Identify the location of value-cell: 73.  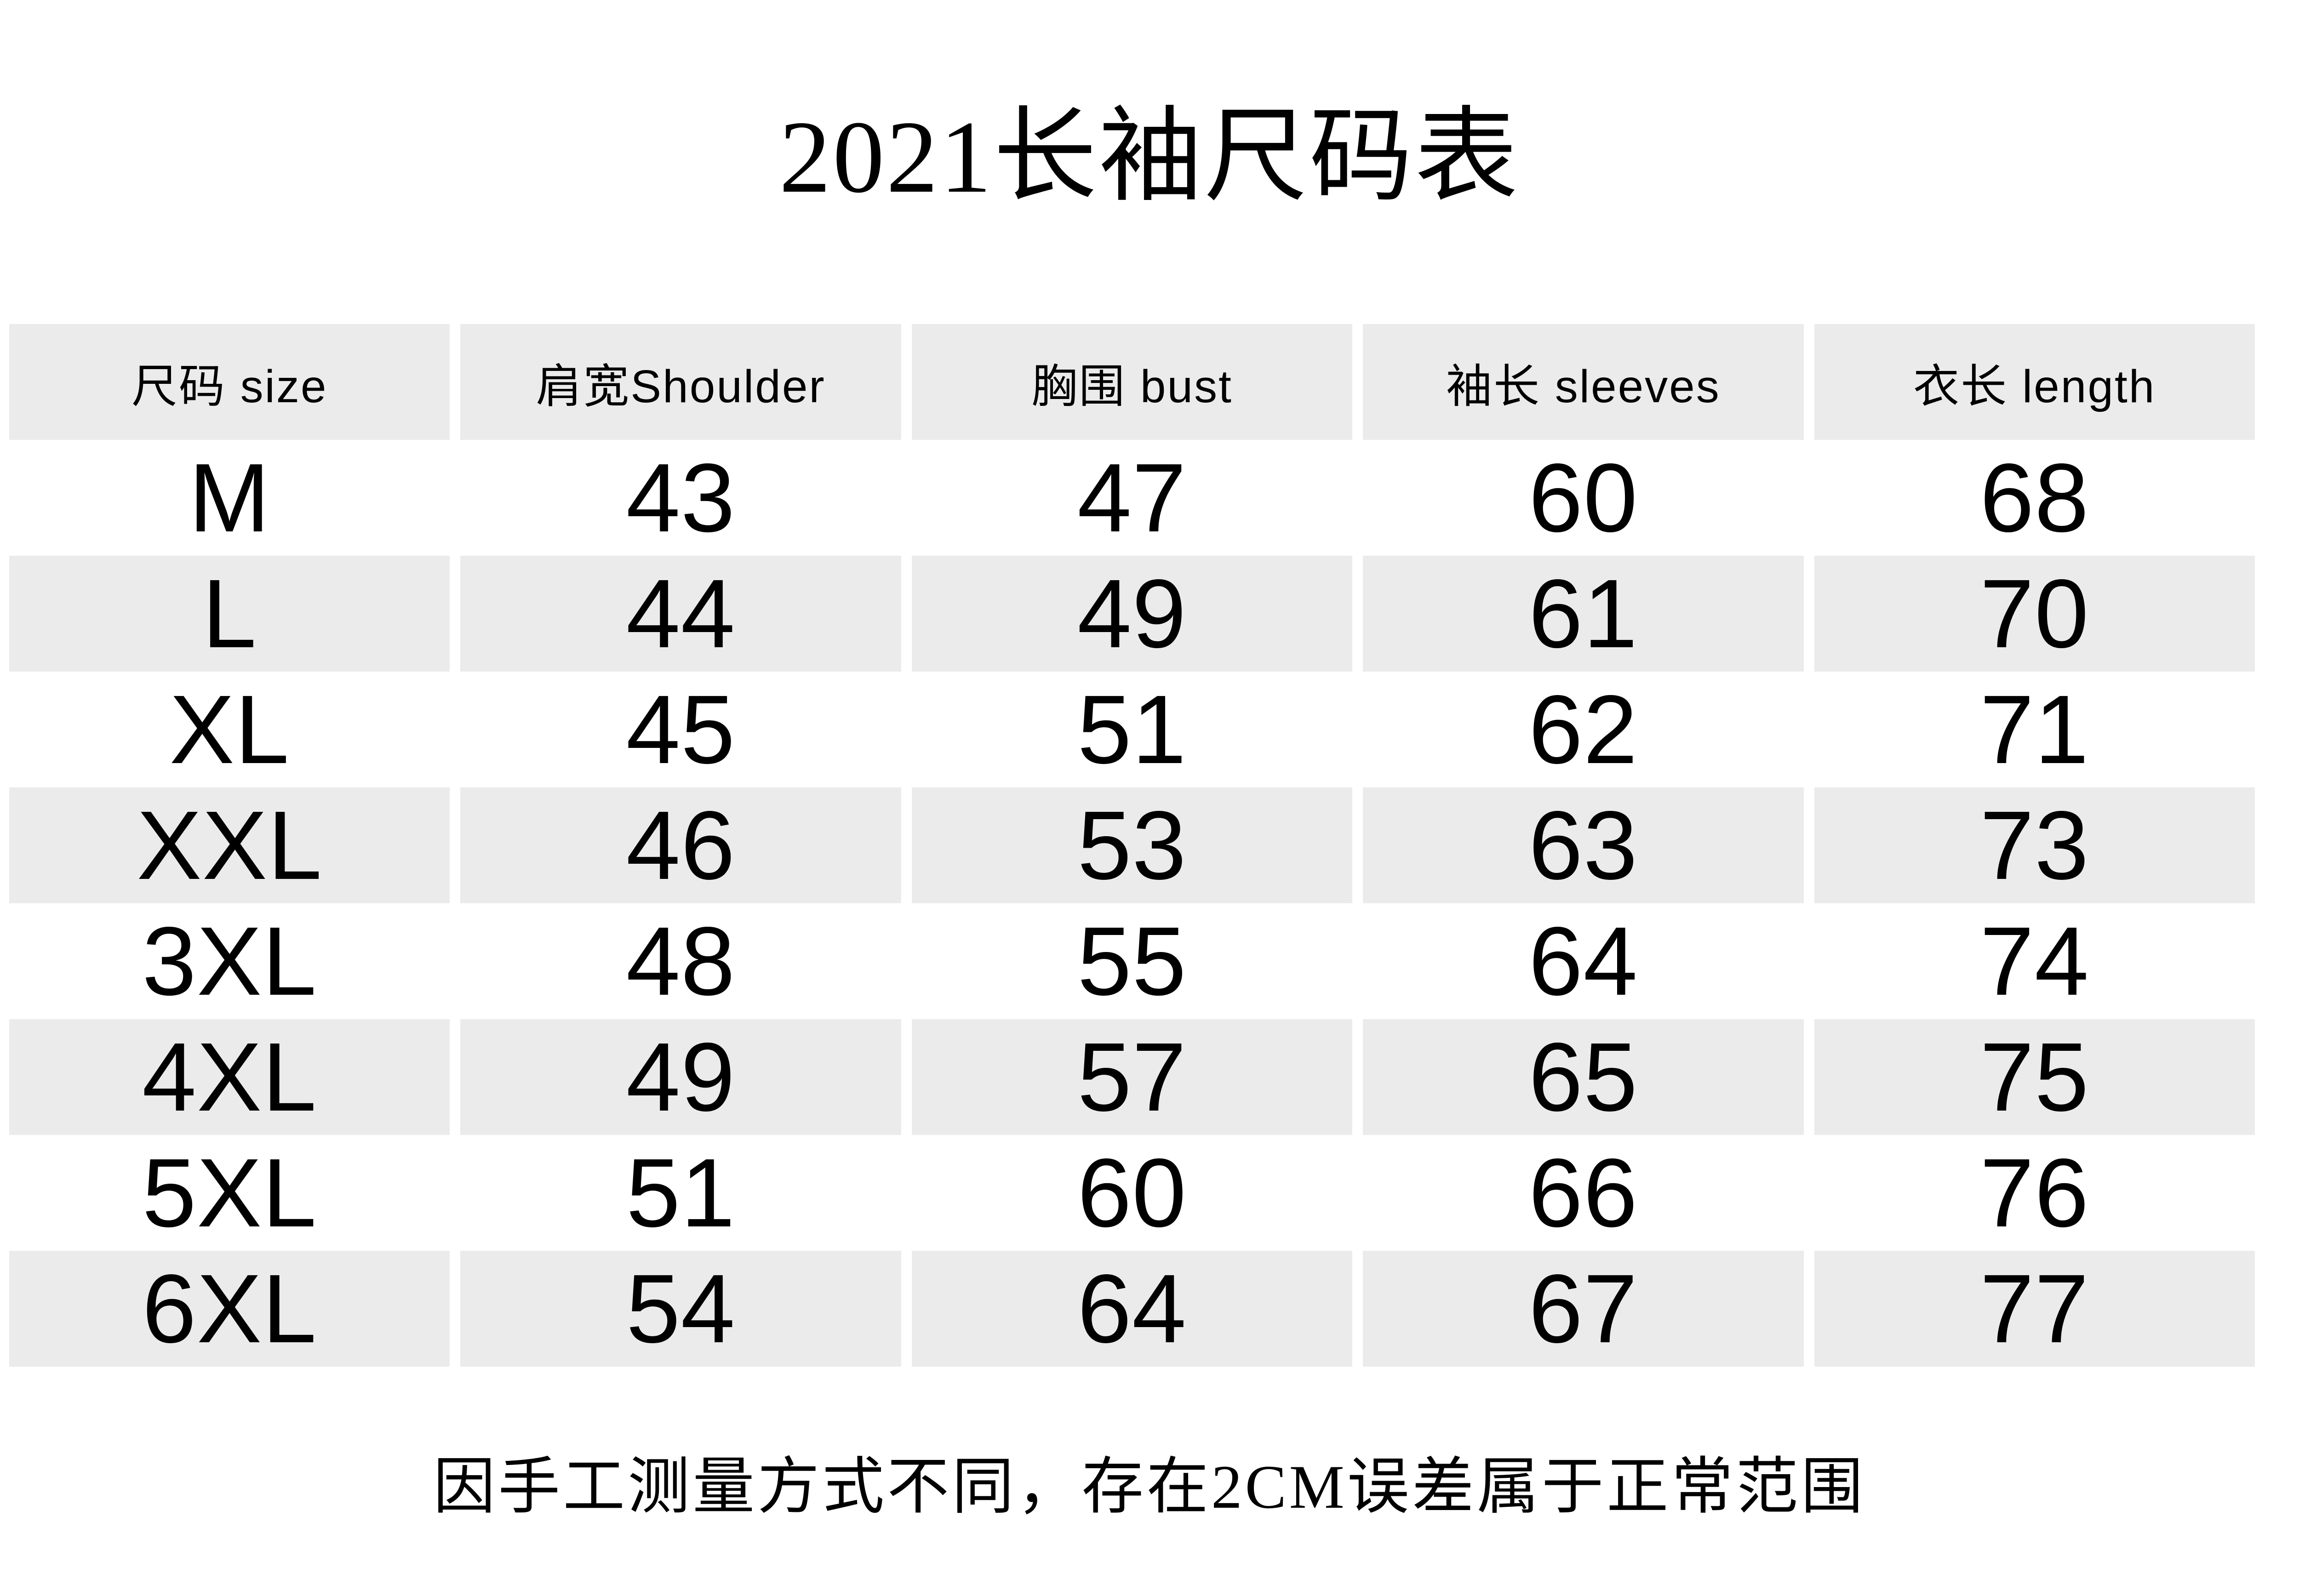
(2035, 845).